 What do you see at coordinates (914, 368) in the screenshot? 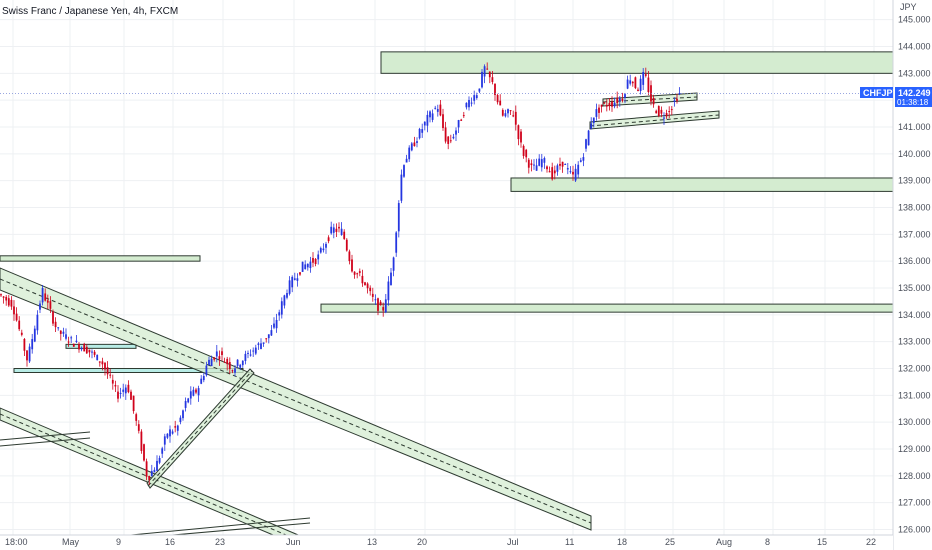
I see `y-tick-label: 132.000` at bounding box center [914, 368].